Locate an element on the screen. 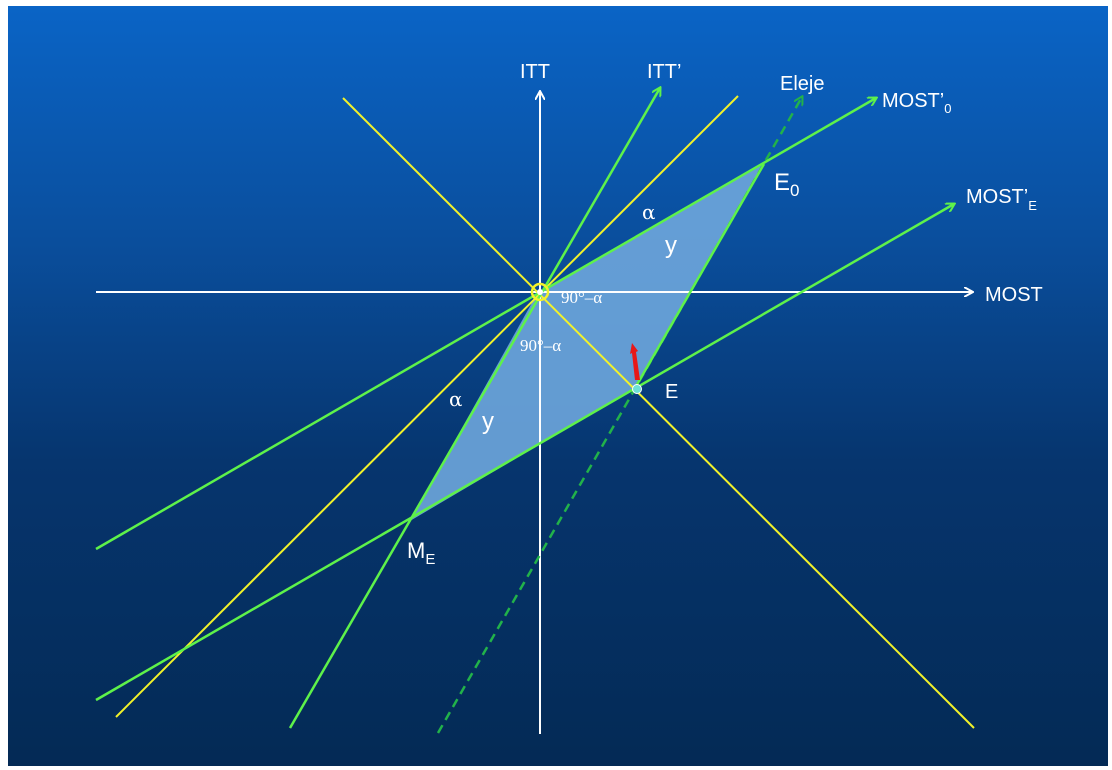  label-angle-right: 90°–α is located at coordinates (581, 297).